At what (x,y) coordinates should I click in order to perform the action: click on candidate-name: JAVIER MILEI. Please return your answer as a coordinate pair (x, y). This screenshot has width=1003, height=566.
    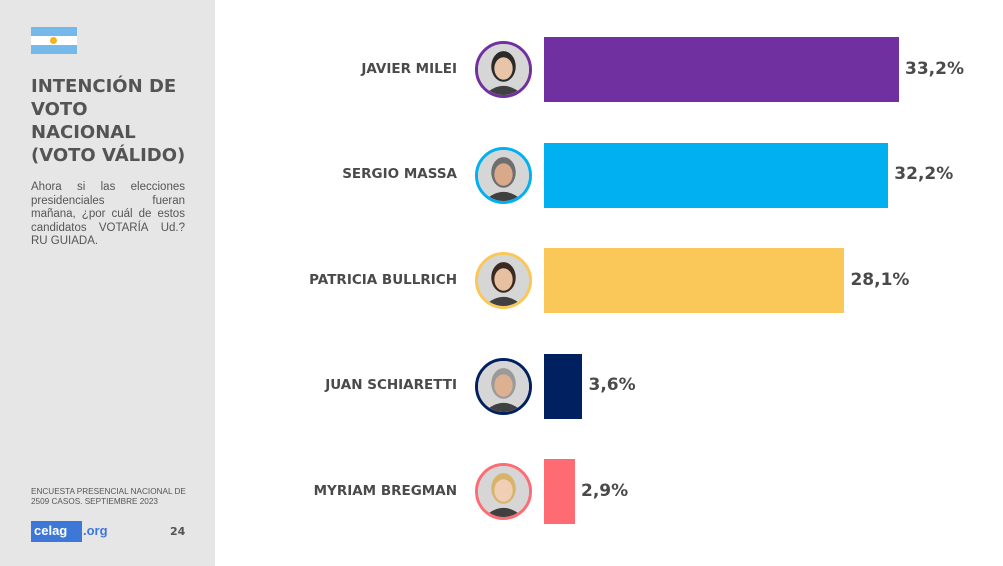
    Looking at the image, I should click on (409, 68).